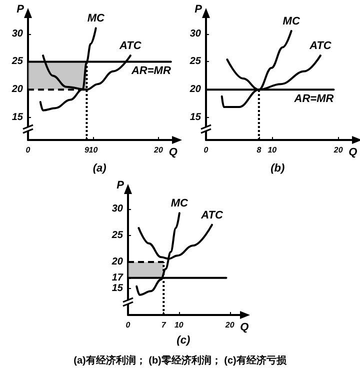 This screenshot has width=360, height=375. Describe the element at coordinates (181, 360) in the screenshot. I see `text: (a)有经济利润； (b)零经济利润； (c)有经济亏损` at that location.